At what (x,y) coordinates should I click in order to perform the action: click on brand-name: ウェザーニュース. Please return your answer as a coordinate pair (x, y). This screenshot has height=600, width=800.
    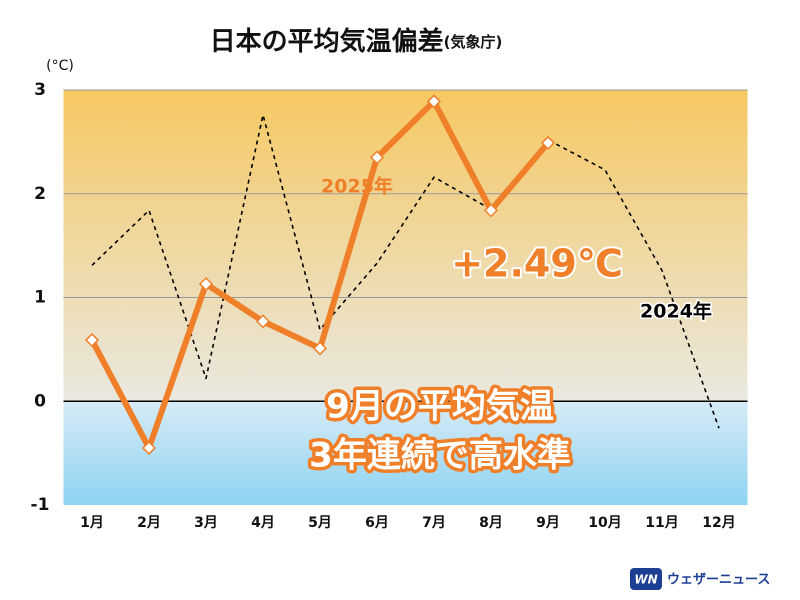
    Looking at the image, I should click on (718, 580).